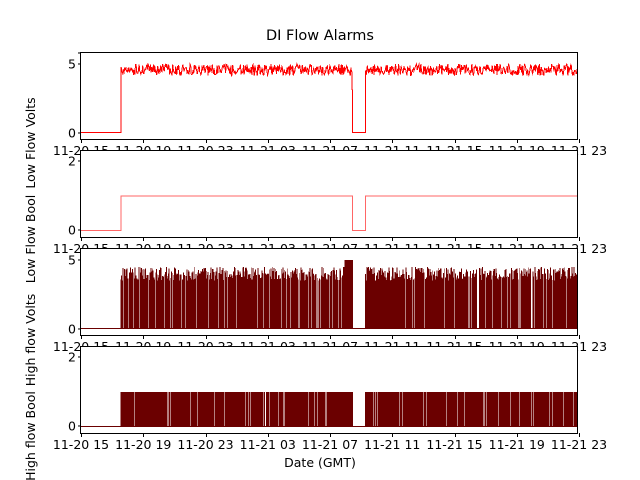 This screenshot has height=480, width=640. What do you see at coordinates (30, 239) in the screenshot?
I see `y-axis-label-1: Low Flow Bool` at bounding box center [30, 239].